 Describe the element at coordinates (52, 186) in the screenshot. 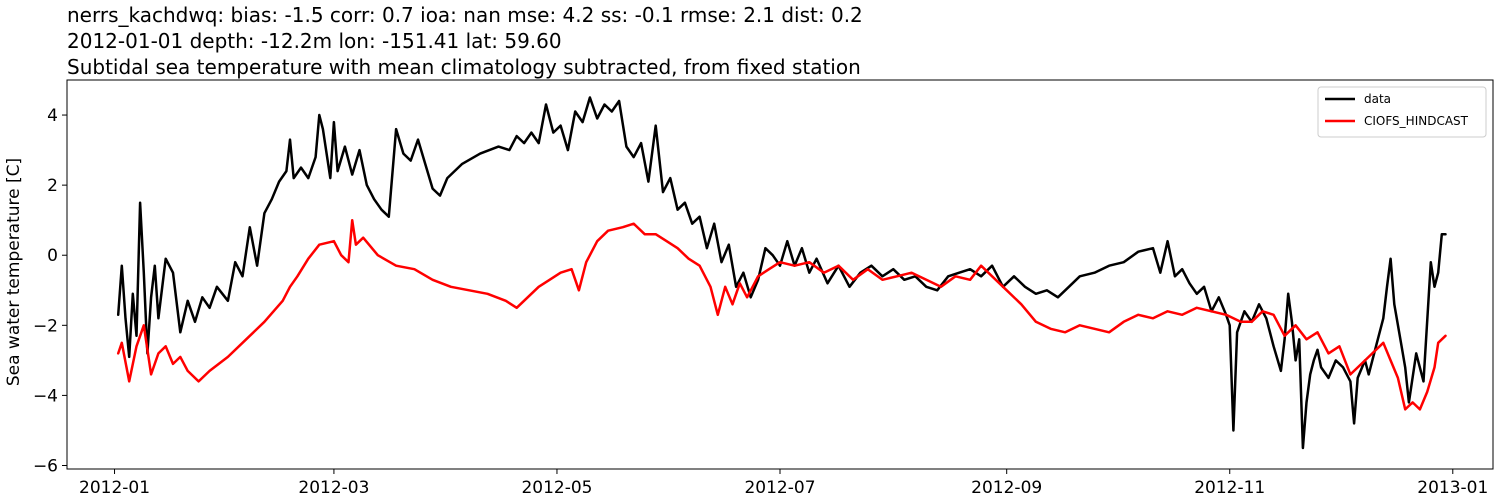

I see `y-tick-label: 2` at that location.